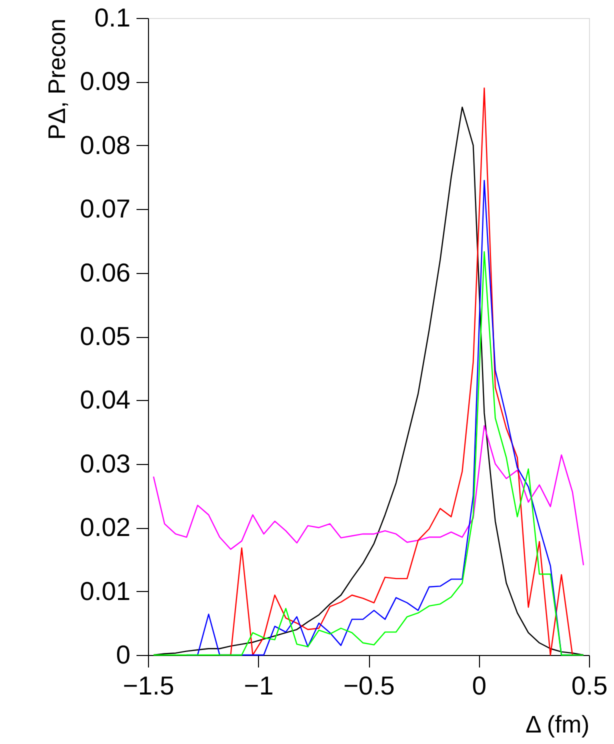  I want to click on y-tick-label: 0.03, so click(105, 463).